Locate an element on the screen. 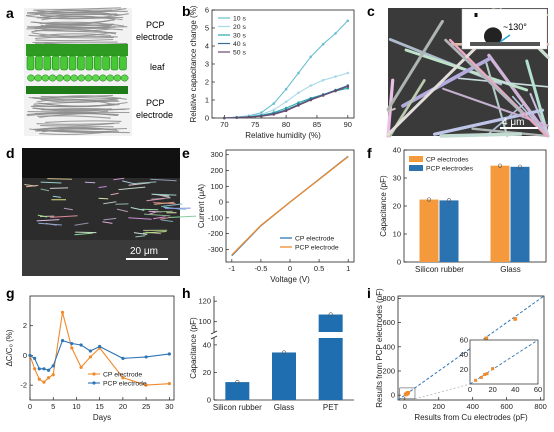 This screenshot has height=432, width=554. panel-label-i: i is located at coordinates (369, 293).